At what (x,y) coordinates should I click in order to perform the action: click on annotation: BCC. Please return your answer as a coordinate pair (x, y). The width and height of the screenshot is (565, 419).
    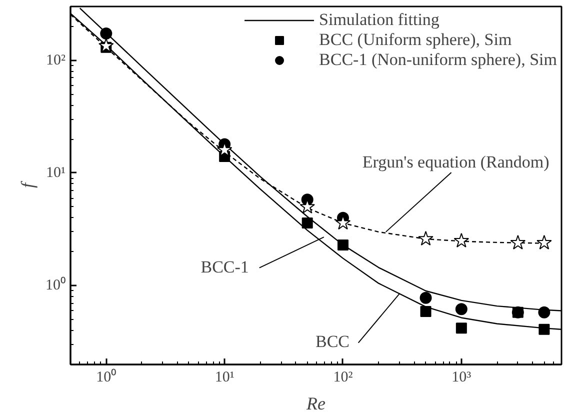
    Looking at the image, I should click on (332, 342).